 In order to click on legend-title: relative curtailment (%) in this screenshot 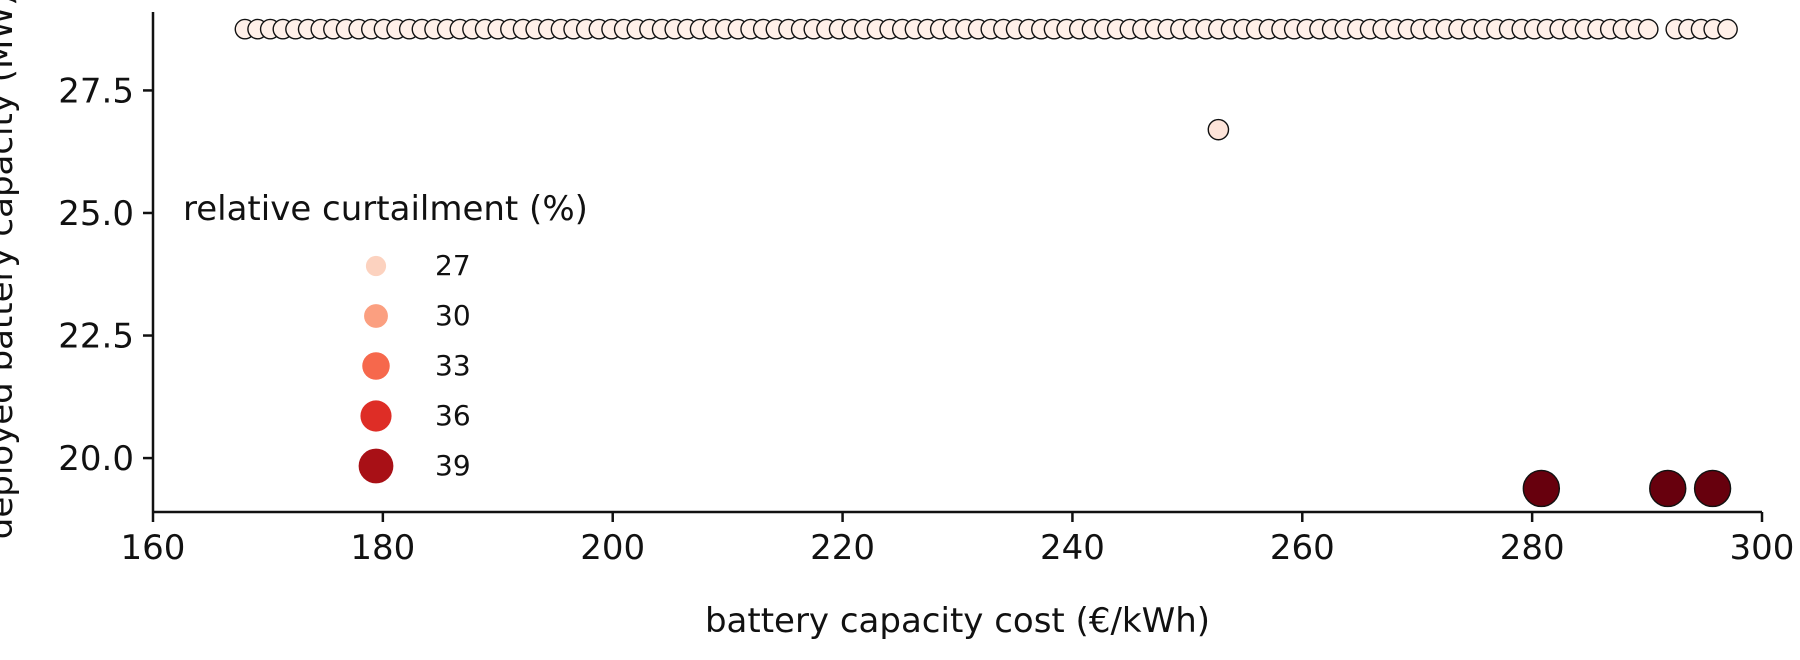, I will do `click(385, 209)`.